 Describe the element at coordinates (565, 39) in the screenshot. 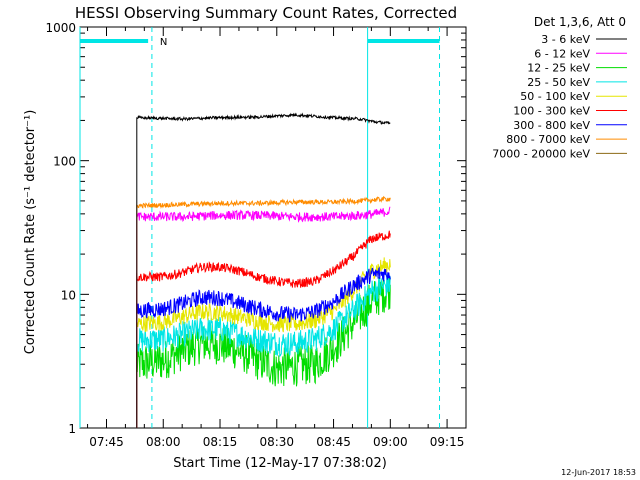

I see `legend-label: 3 - 6 keV` at that location.